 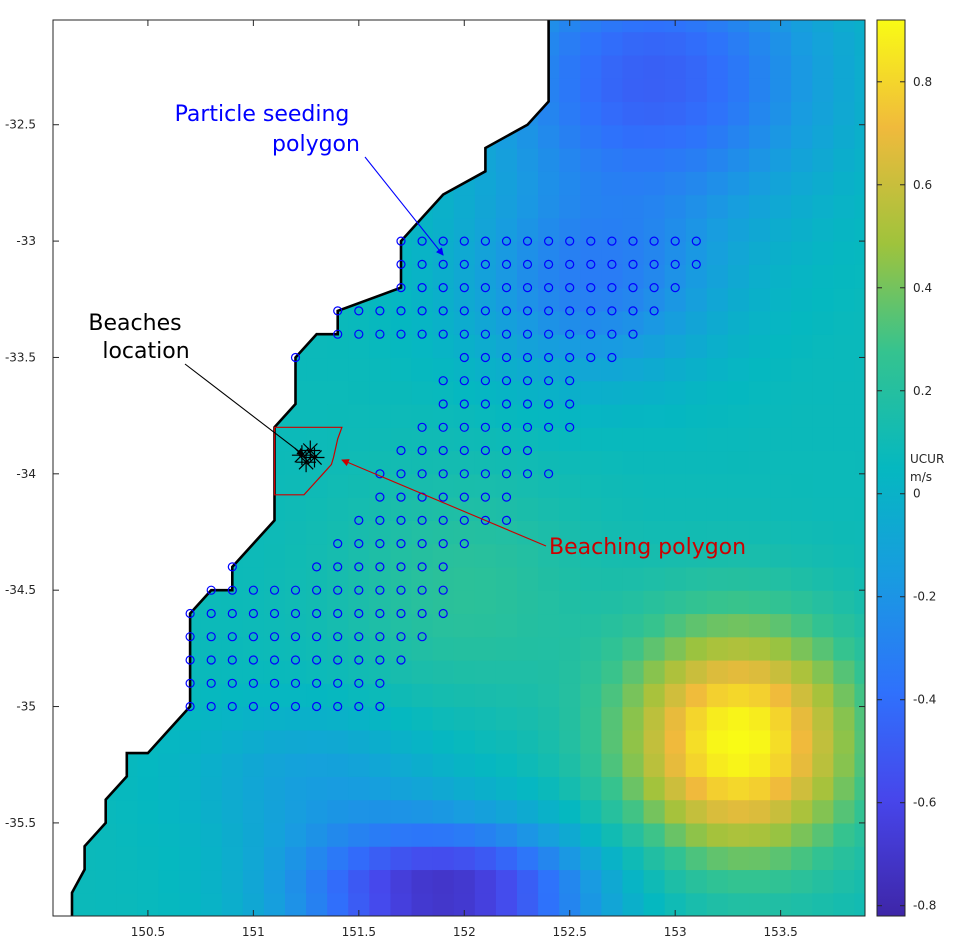 What do you see at coordinates (917, 494) in the screenshot?
I see `colorbar-tick-label: 0` at bounding box center [917, 494].